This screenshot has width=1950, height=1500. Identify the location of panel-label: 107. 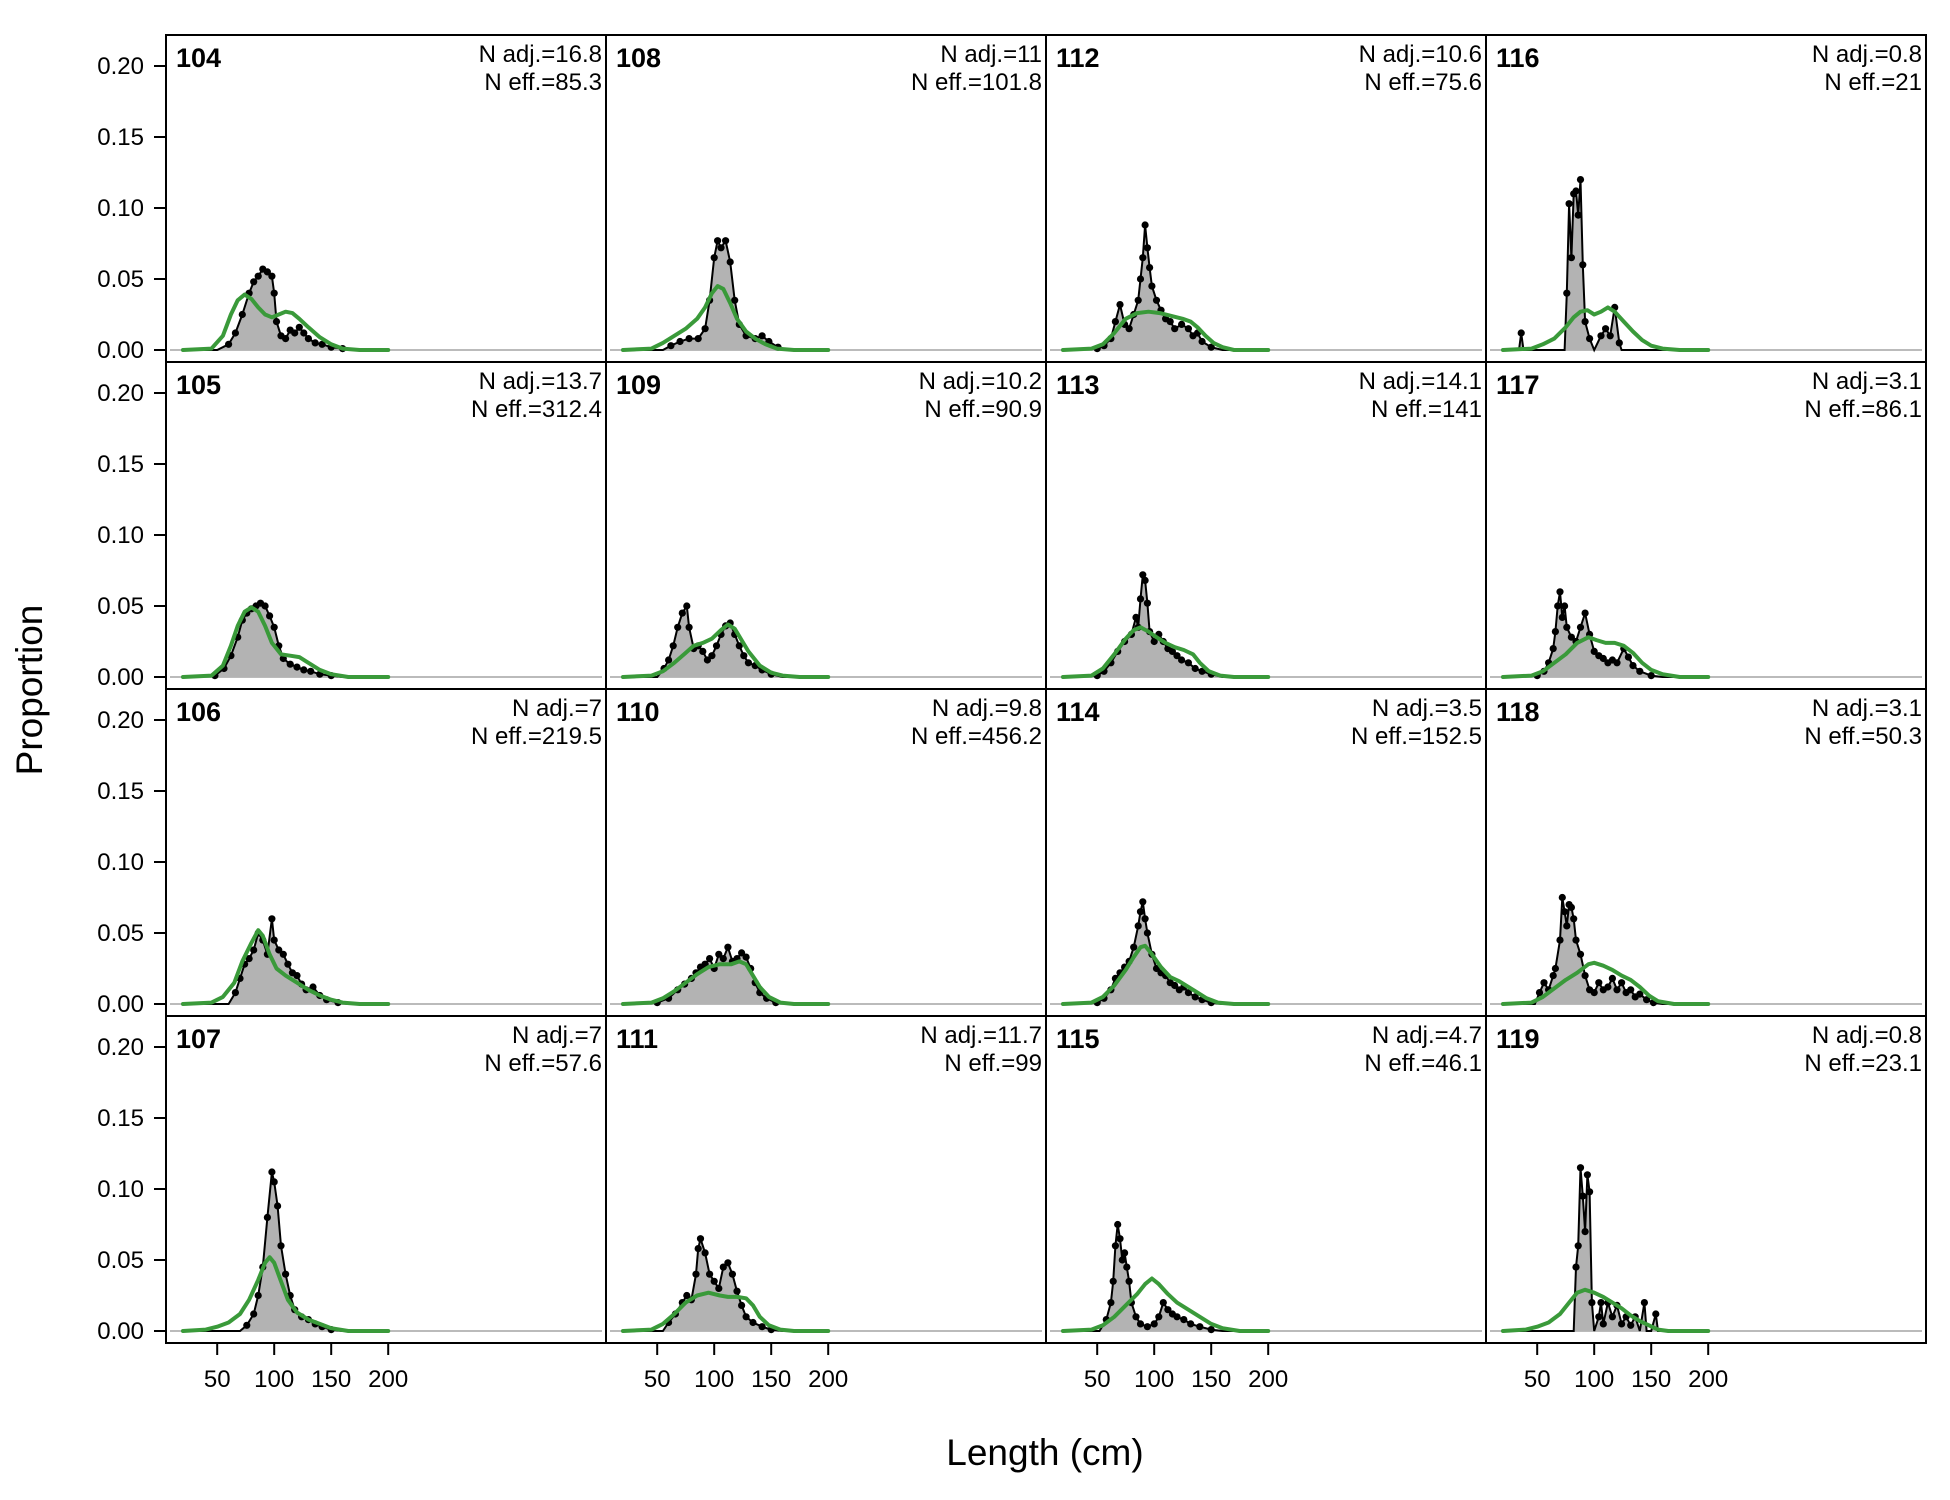
(198, 1039).